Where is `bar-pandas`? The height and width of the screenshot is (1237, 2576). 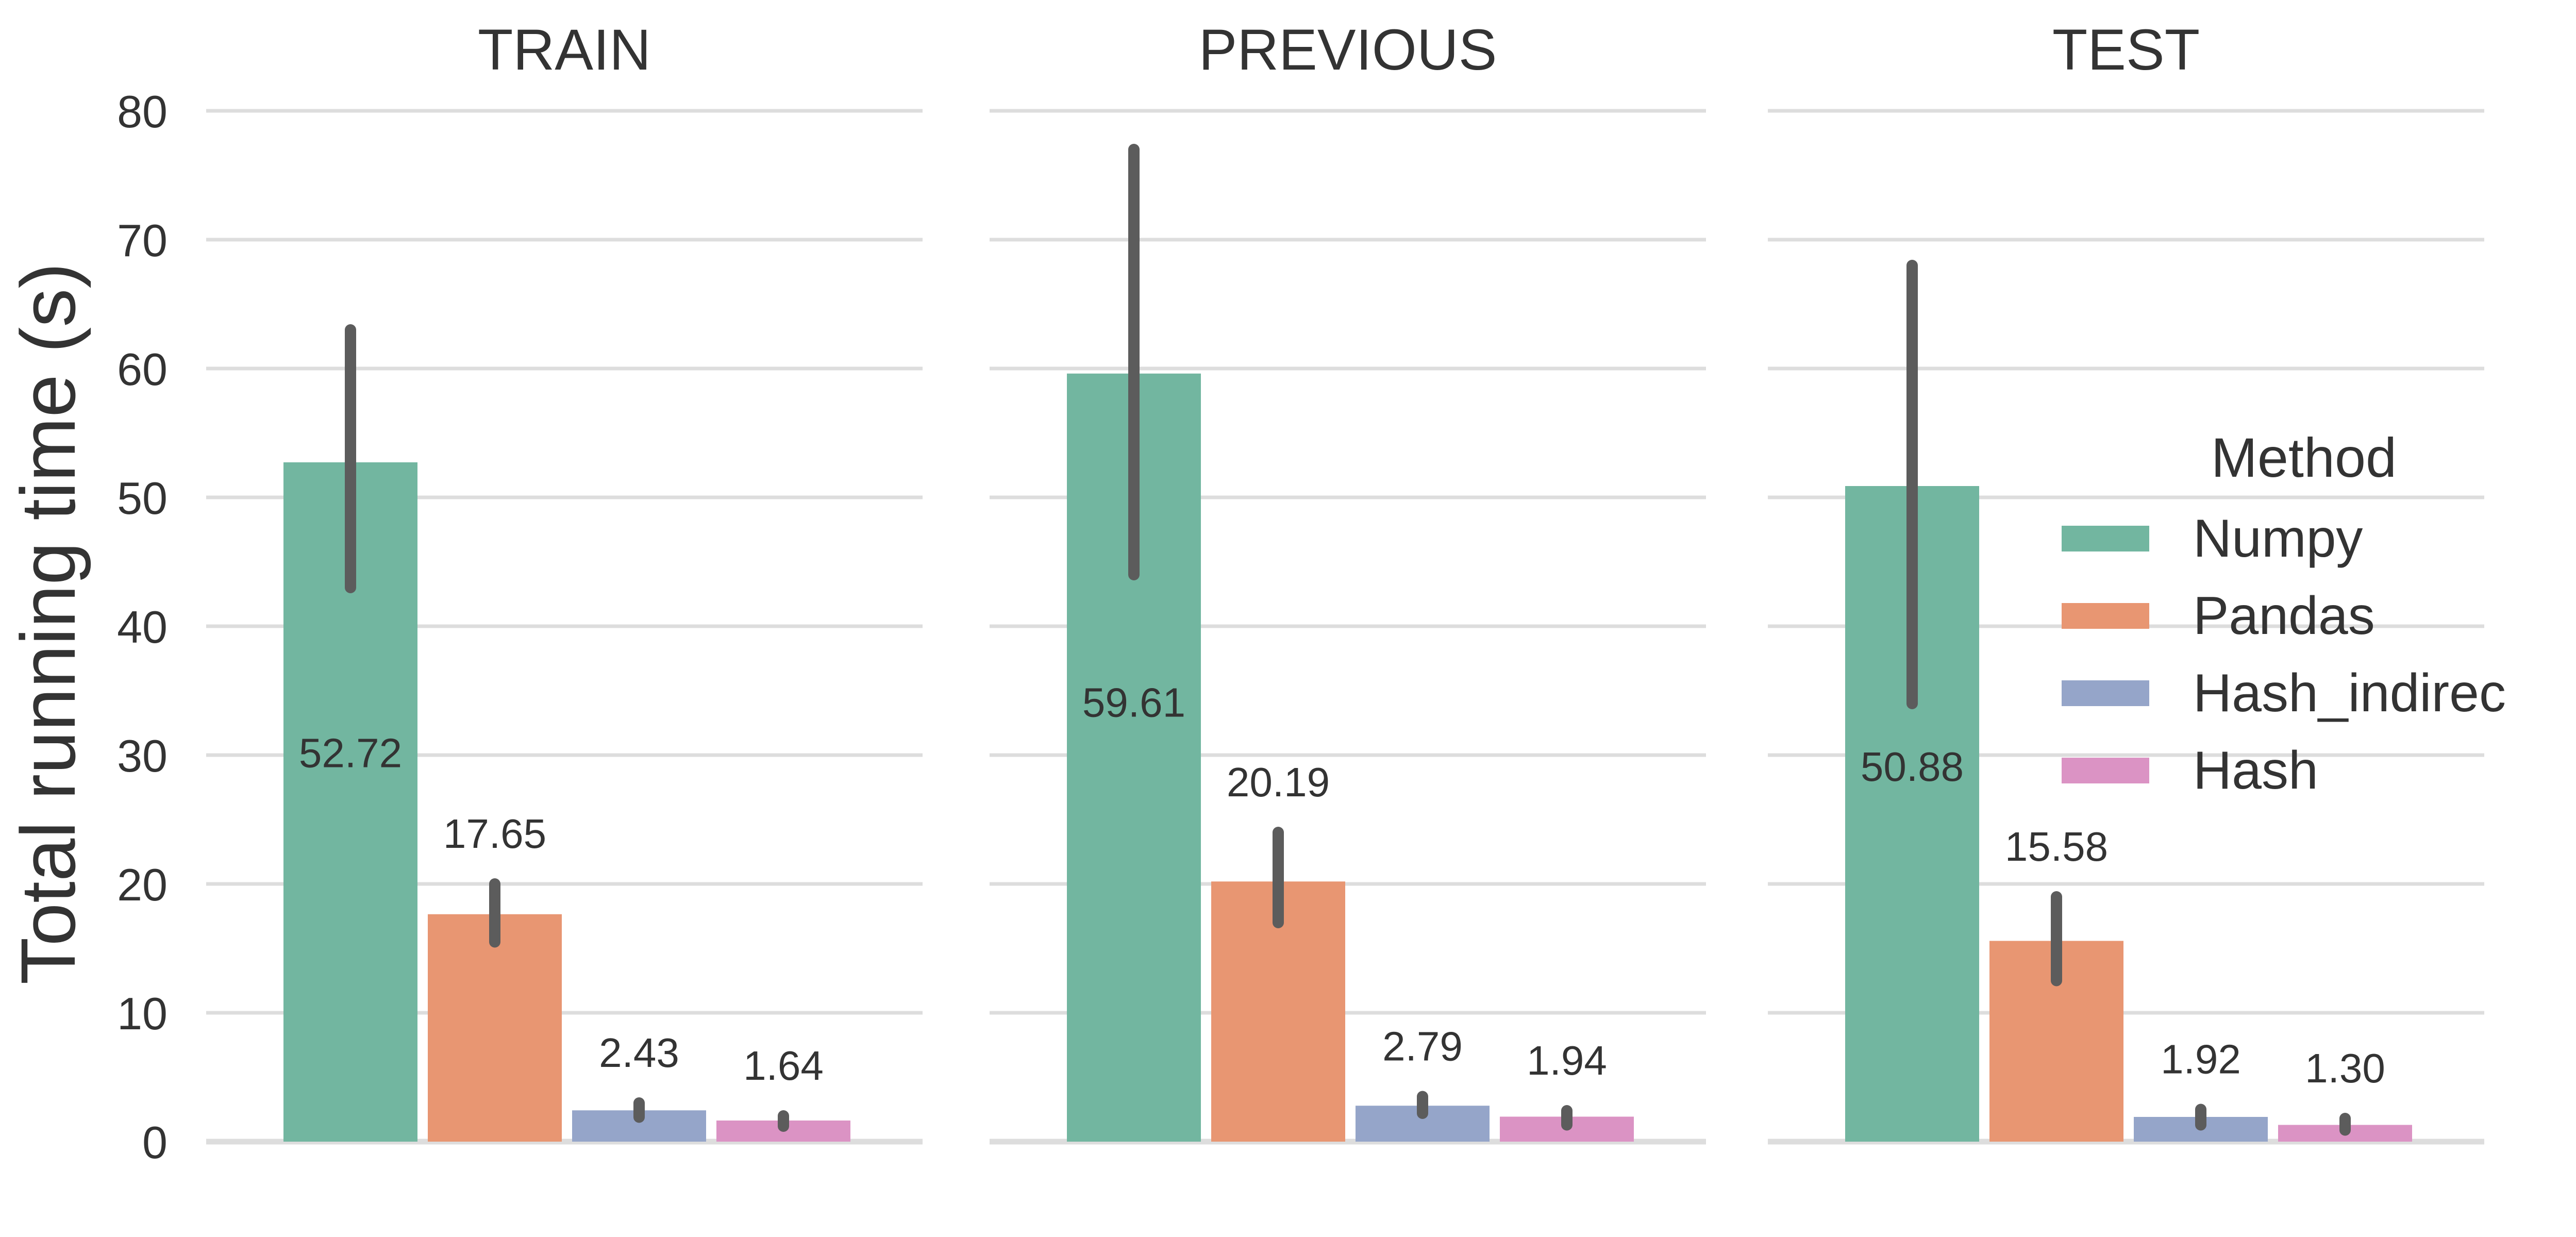
bar-pandas is located at coordinates (495, 1028).